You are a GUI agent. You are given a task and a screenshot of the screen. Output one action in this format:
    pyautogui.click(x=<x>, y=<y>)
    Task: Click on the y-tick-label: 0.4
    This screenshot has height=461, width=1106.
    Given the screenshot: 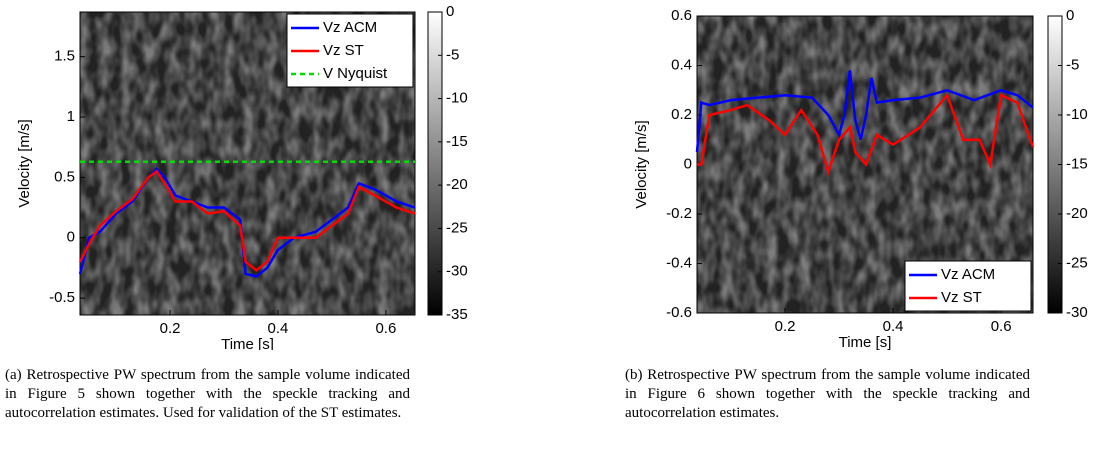 What is the action you would take?
    pyautogui.click(x=681, y=64)
    